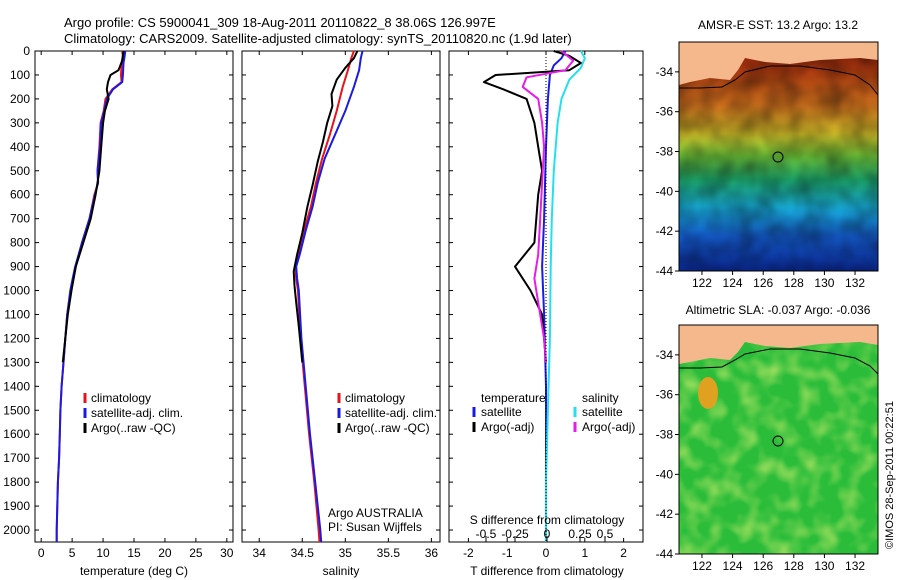 Image resolution: width=900 pixels, height=580 pixels. What do you see at coordinates (515, 534) in the screenshot?
I see `s-tick-label: -0.25` at bounding box center [515, 534].